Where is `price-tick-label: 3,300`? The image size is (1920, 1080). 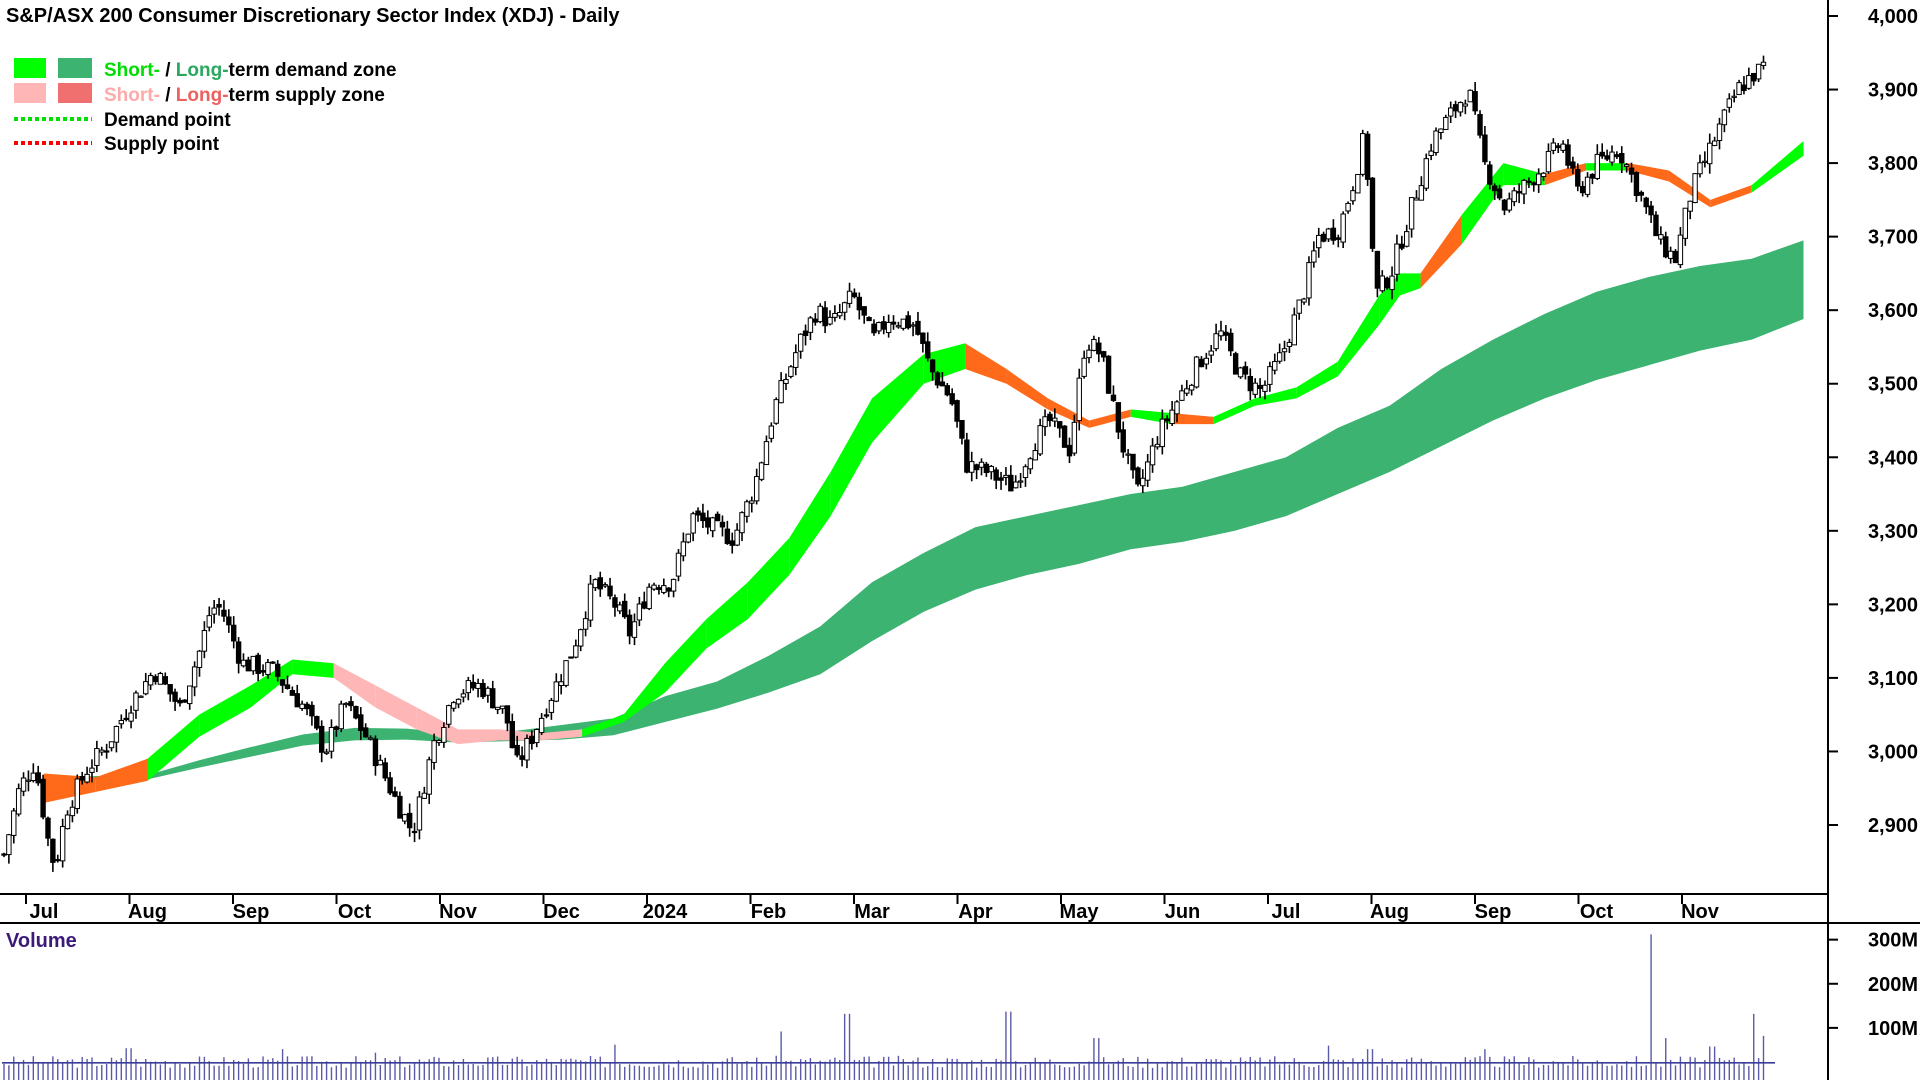
price-tick-label: 3,300 is located at coordinates (1893, 532).